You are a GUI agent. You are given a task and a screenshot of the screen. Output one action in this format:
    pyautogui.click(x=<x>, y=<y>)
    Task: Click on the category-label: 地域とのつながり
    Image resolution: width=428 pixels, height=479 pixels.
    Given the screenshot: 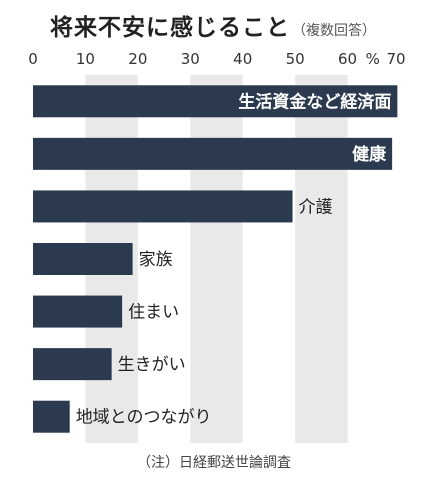 What is the action you would take?
    pyautogui.click(x=144, y=418)
    